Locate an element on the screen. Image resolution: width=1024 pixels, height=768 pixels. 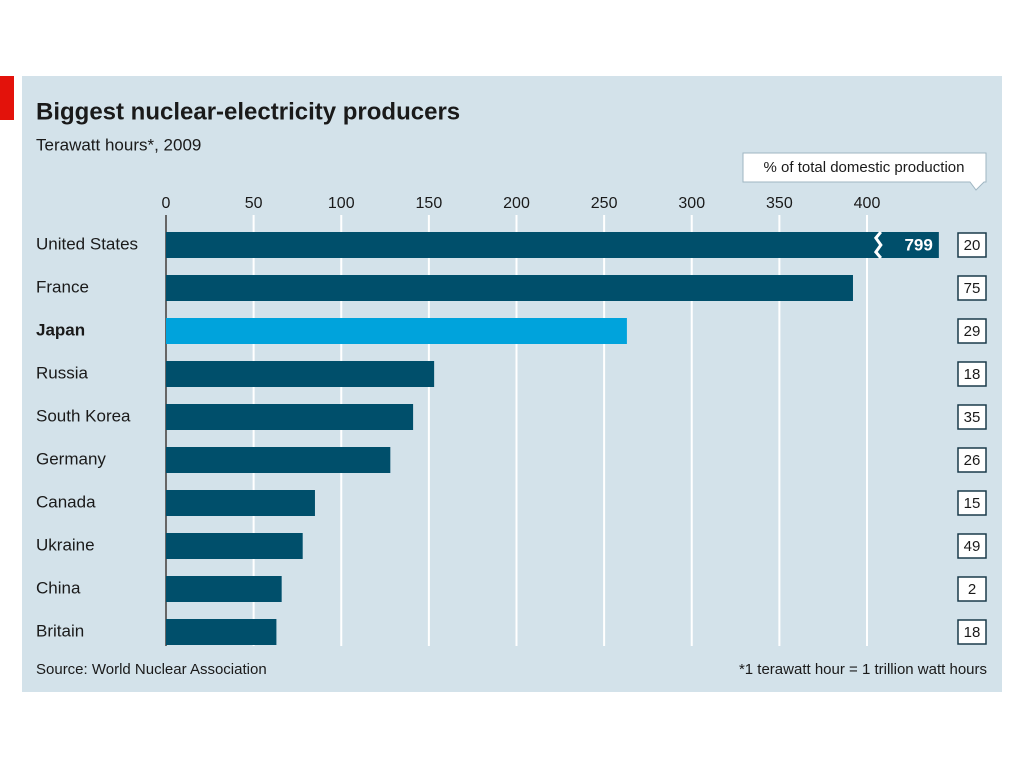
x-tick-label: 0 is located at coordinates (166, 203).